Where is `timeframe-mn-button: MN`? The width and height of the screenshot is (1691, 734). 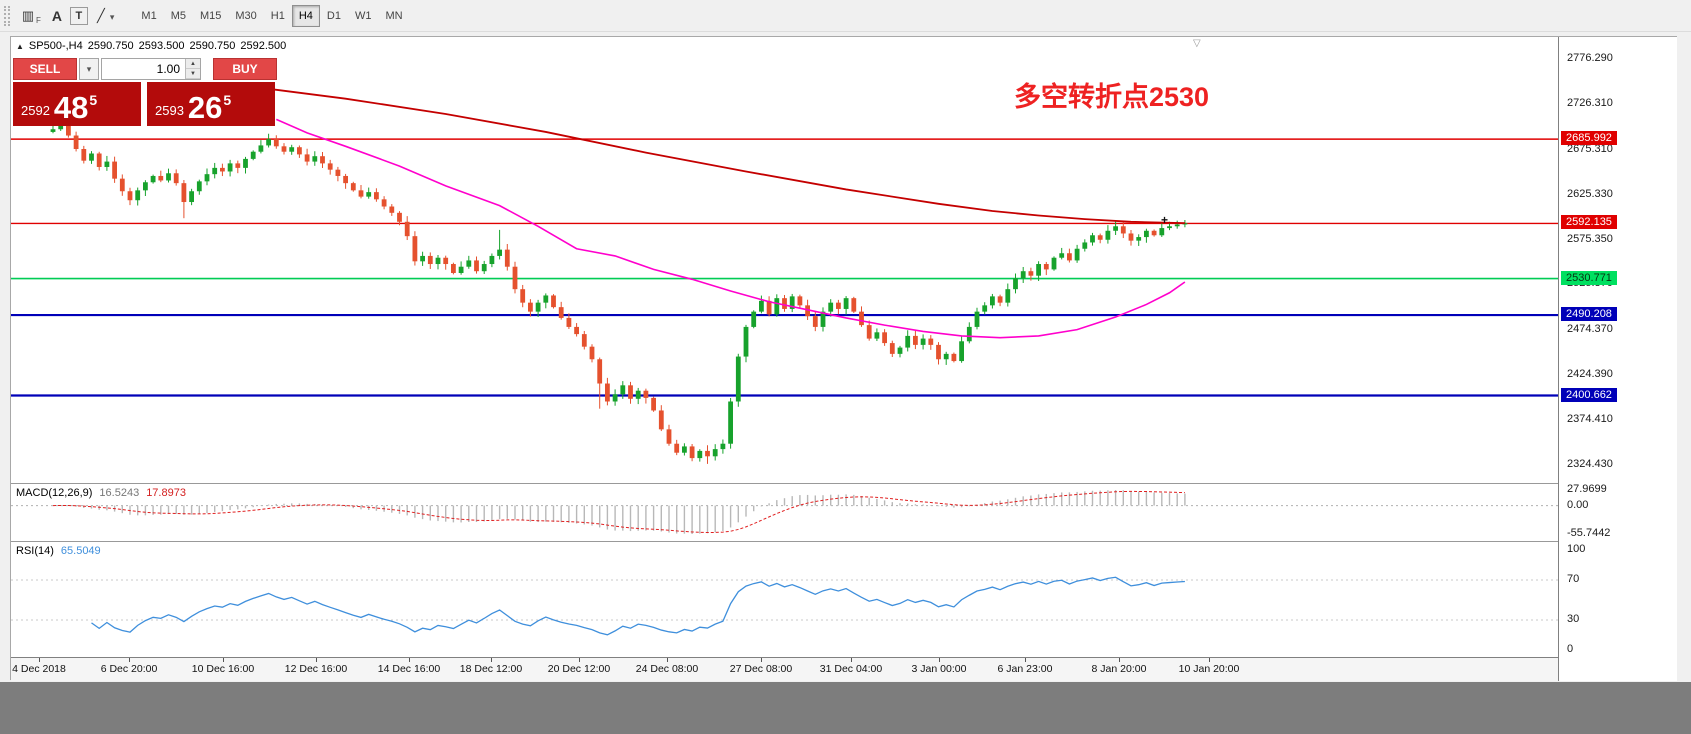
timeframe-mn-button: MN is located at coordinates (394, 15).